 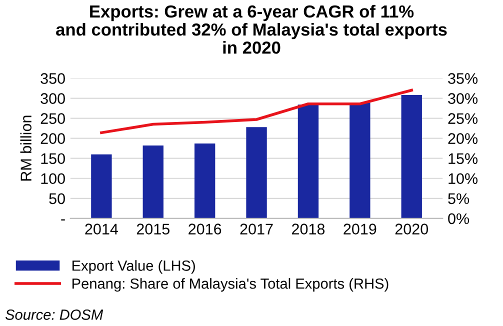 I want to click on y-tick-label: 300, so click(x=52, y=98).